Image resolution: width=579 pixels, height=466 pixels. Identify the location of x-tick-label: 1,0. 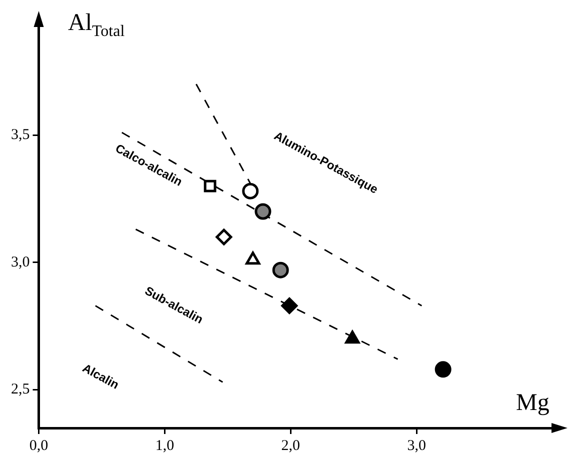
(164, 446).